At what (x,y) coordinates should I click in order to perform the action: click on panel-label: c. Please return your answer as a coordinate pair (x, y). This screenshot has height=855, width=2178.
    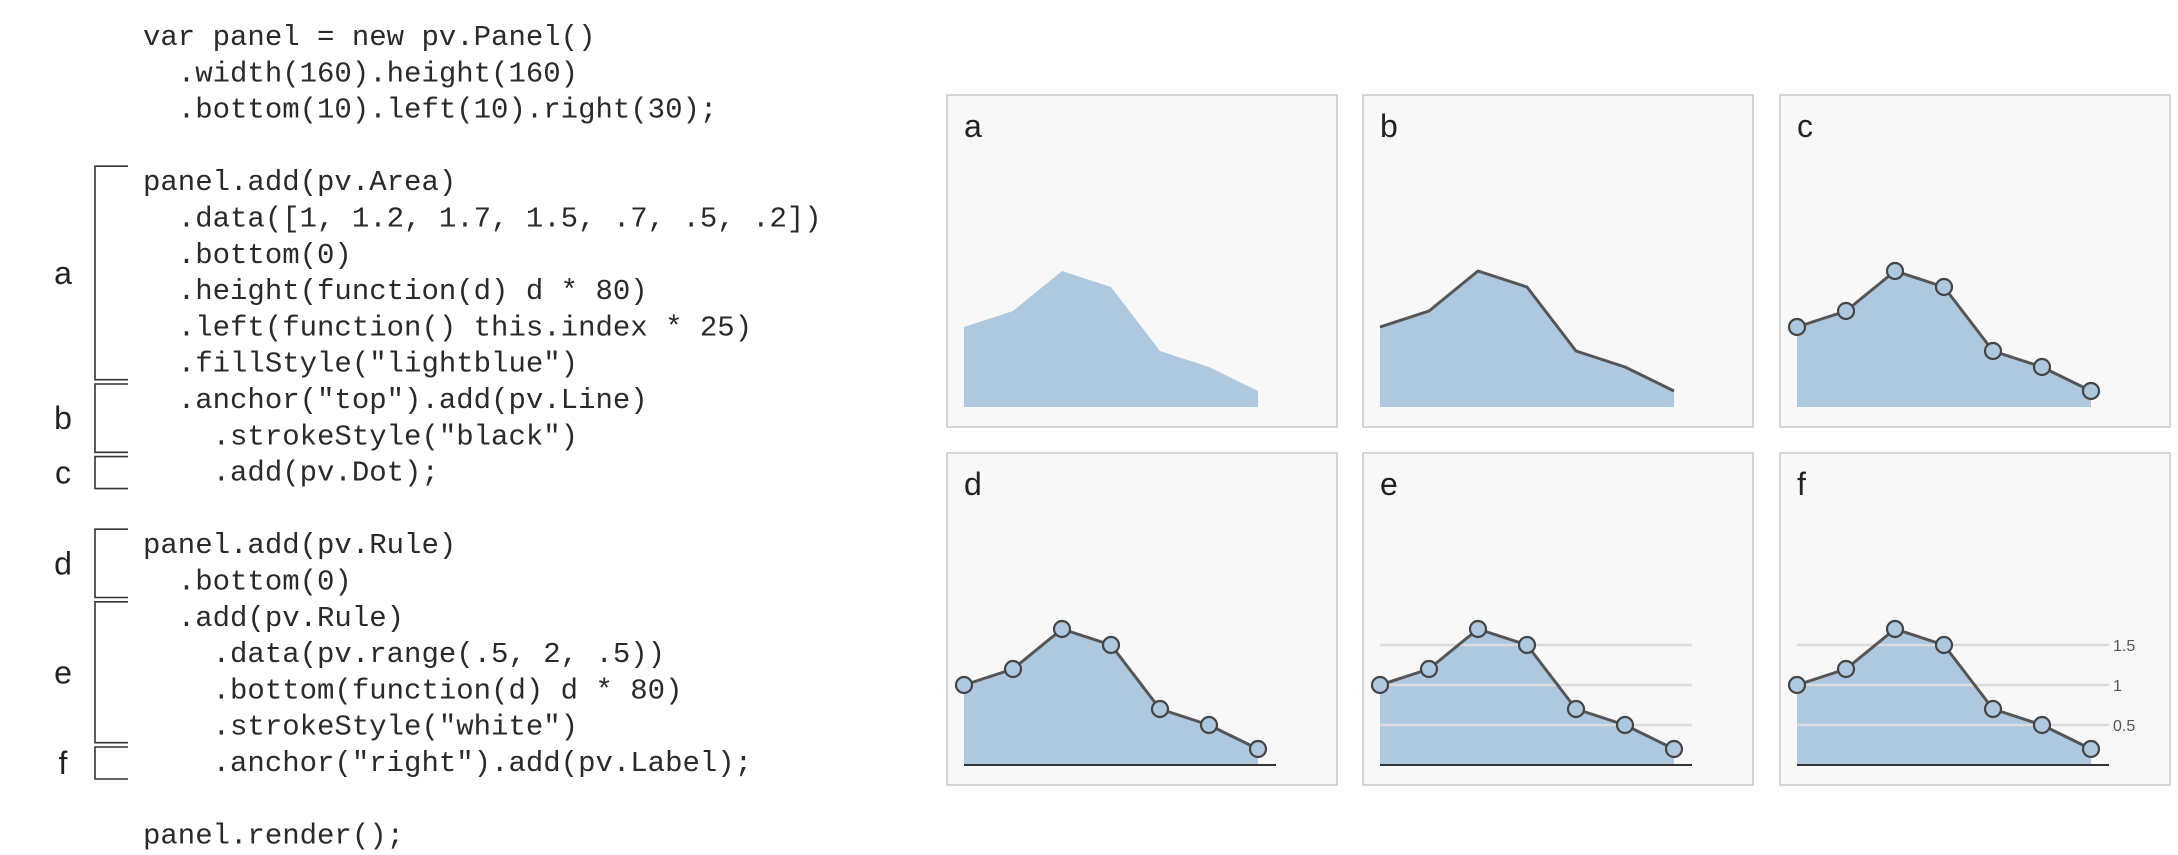
    Looking at the image, I should click on (1805, 126).